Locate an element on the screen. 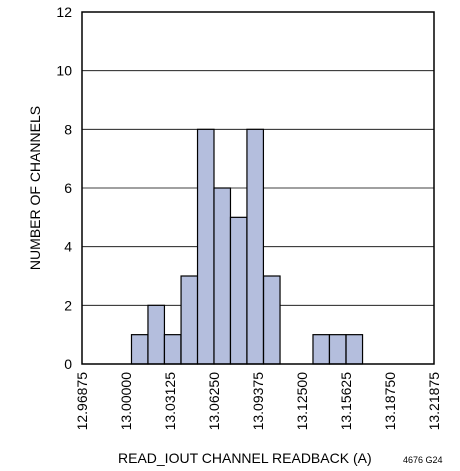 The width and height of the screenshot is (460, 471). x-tick-label: 13.21875 is located at coordinates (434, 401).